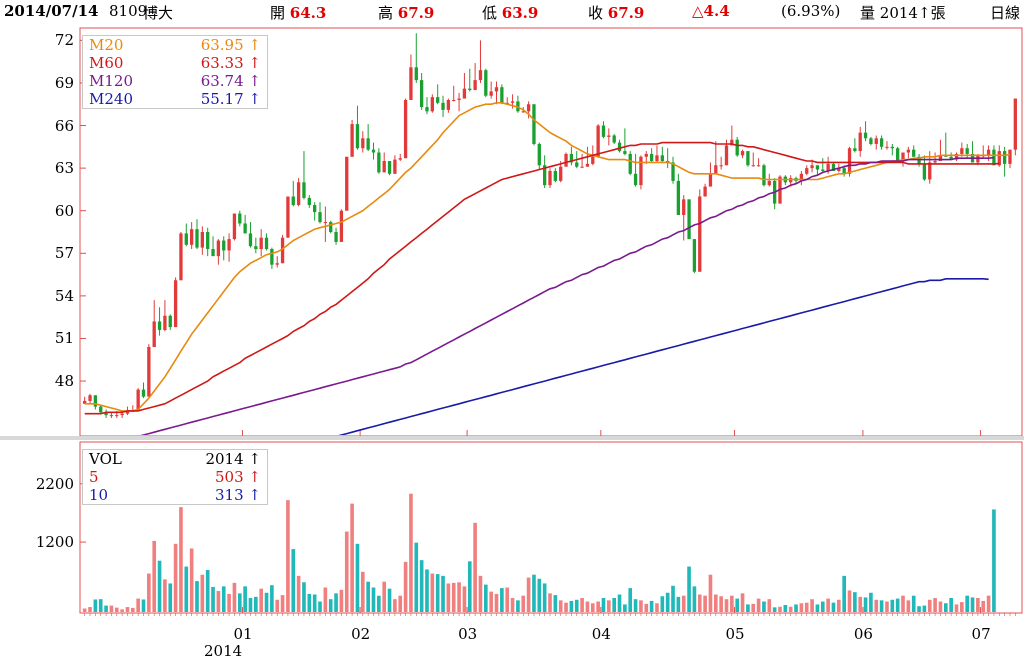 The height and width of the screenshot is (662, 1024). Describe the element at coordinates (175, 45) in the screenshot. I see `legend-m20: M20 63.95 ↑` at that location.